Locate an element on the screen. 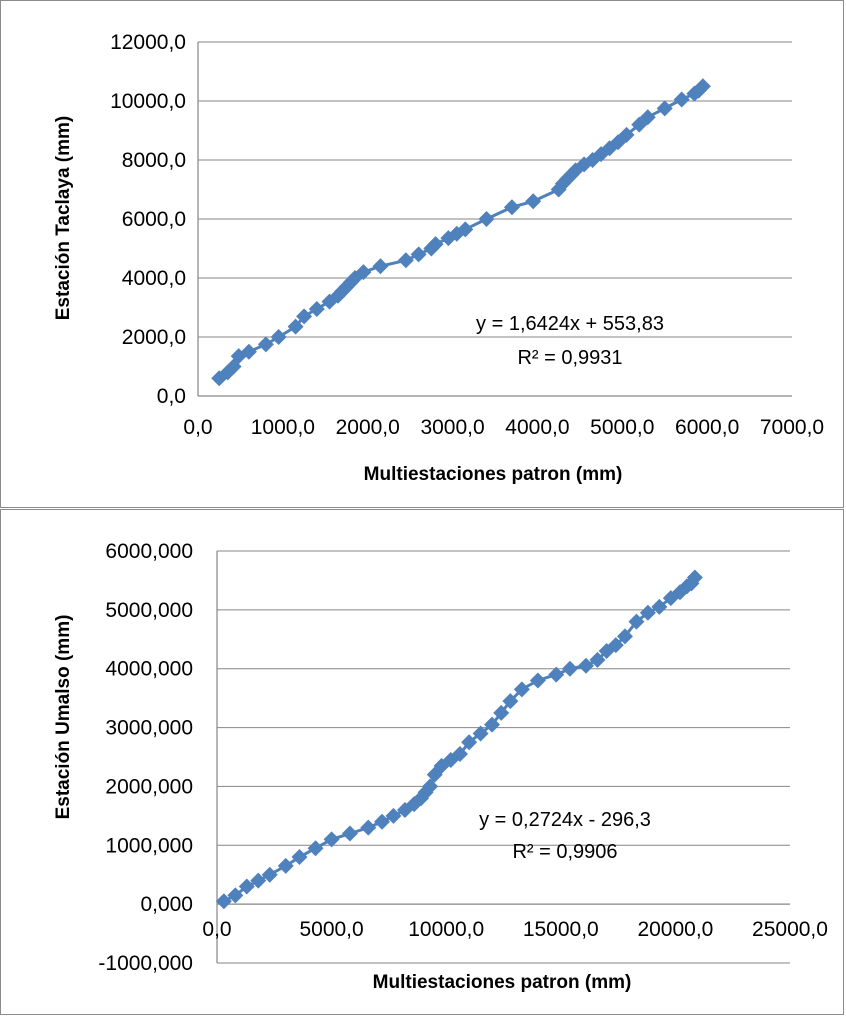 This screenshot has height=1017, width=846. x-tick-label: 20000,0 is located at coordinates (675, 929).